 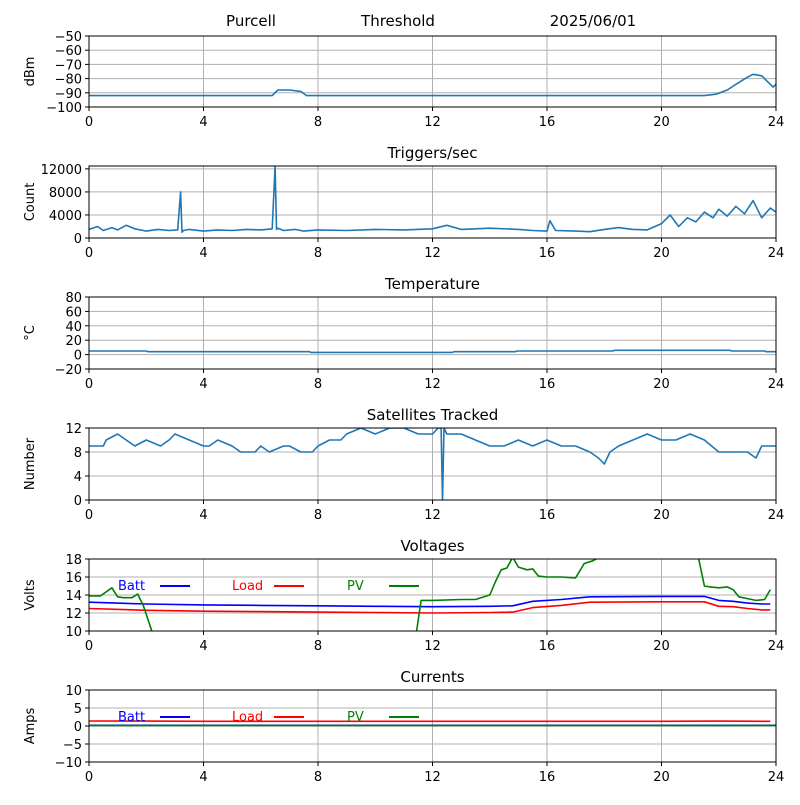 I want to click on y-tick-label: 8, so click(x=78, y=453).